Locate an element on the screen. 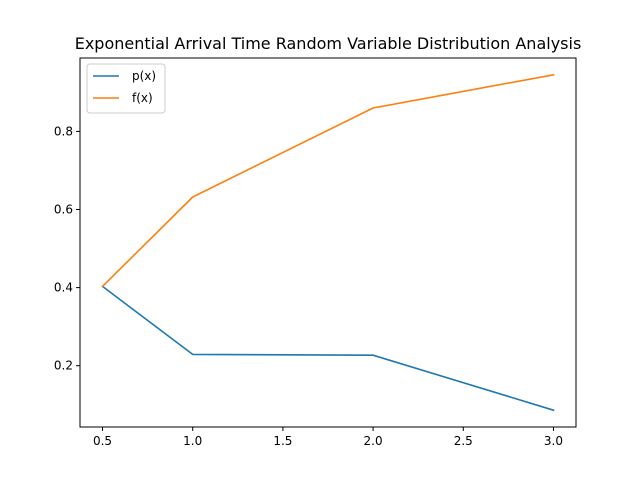 The height and width of the screenshot is (480, 640). legend-label: p(x) is located at coordinates (144, 76).